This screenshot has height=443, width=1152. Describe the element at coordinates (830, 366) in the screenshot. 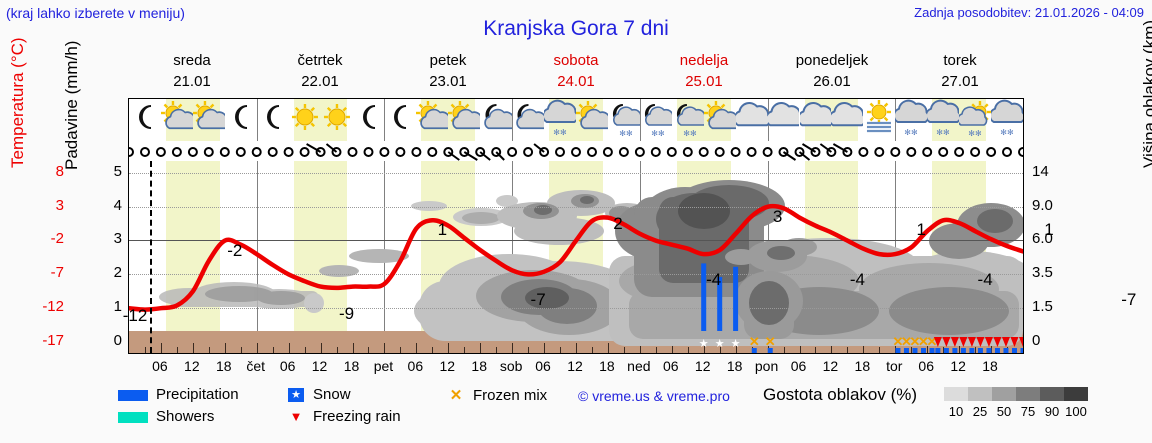

I see `time-label-12-21: 12` at that location.